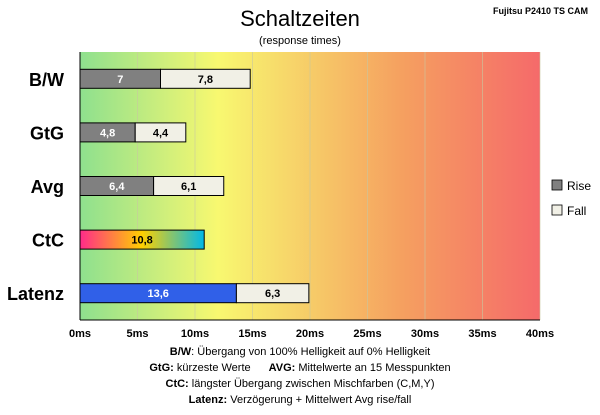 This screenshot has height=415, width=600. Describe the element at coordinates (161, 368) in the screenshot. I see `footer-key-gtg: GtG:` at that location.